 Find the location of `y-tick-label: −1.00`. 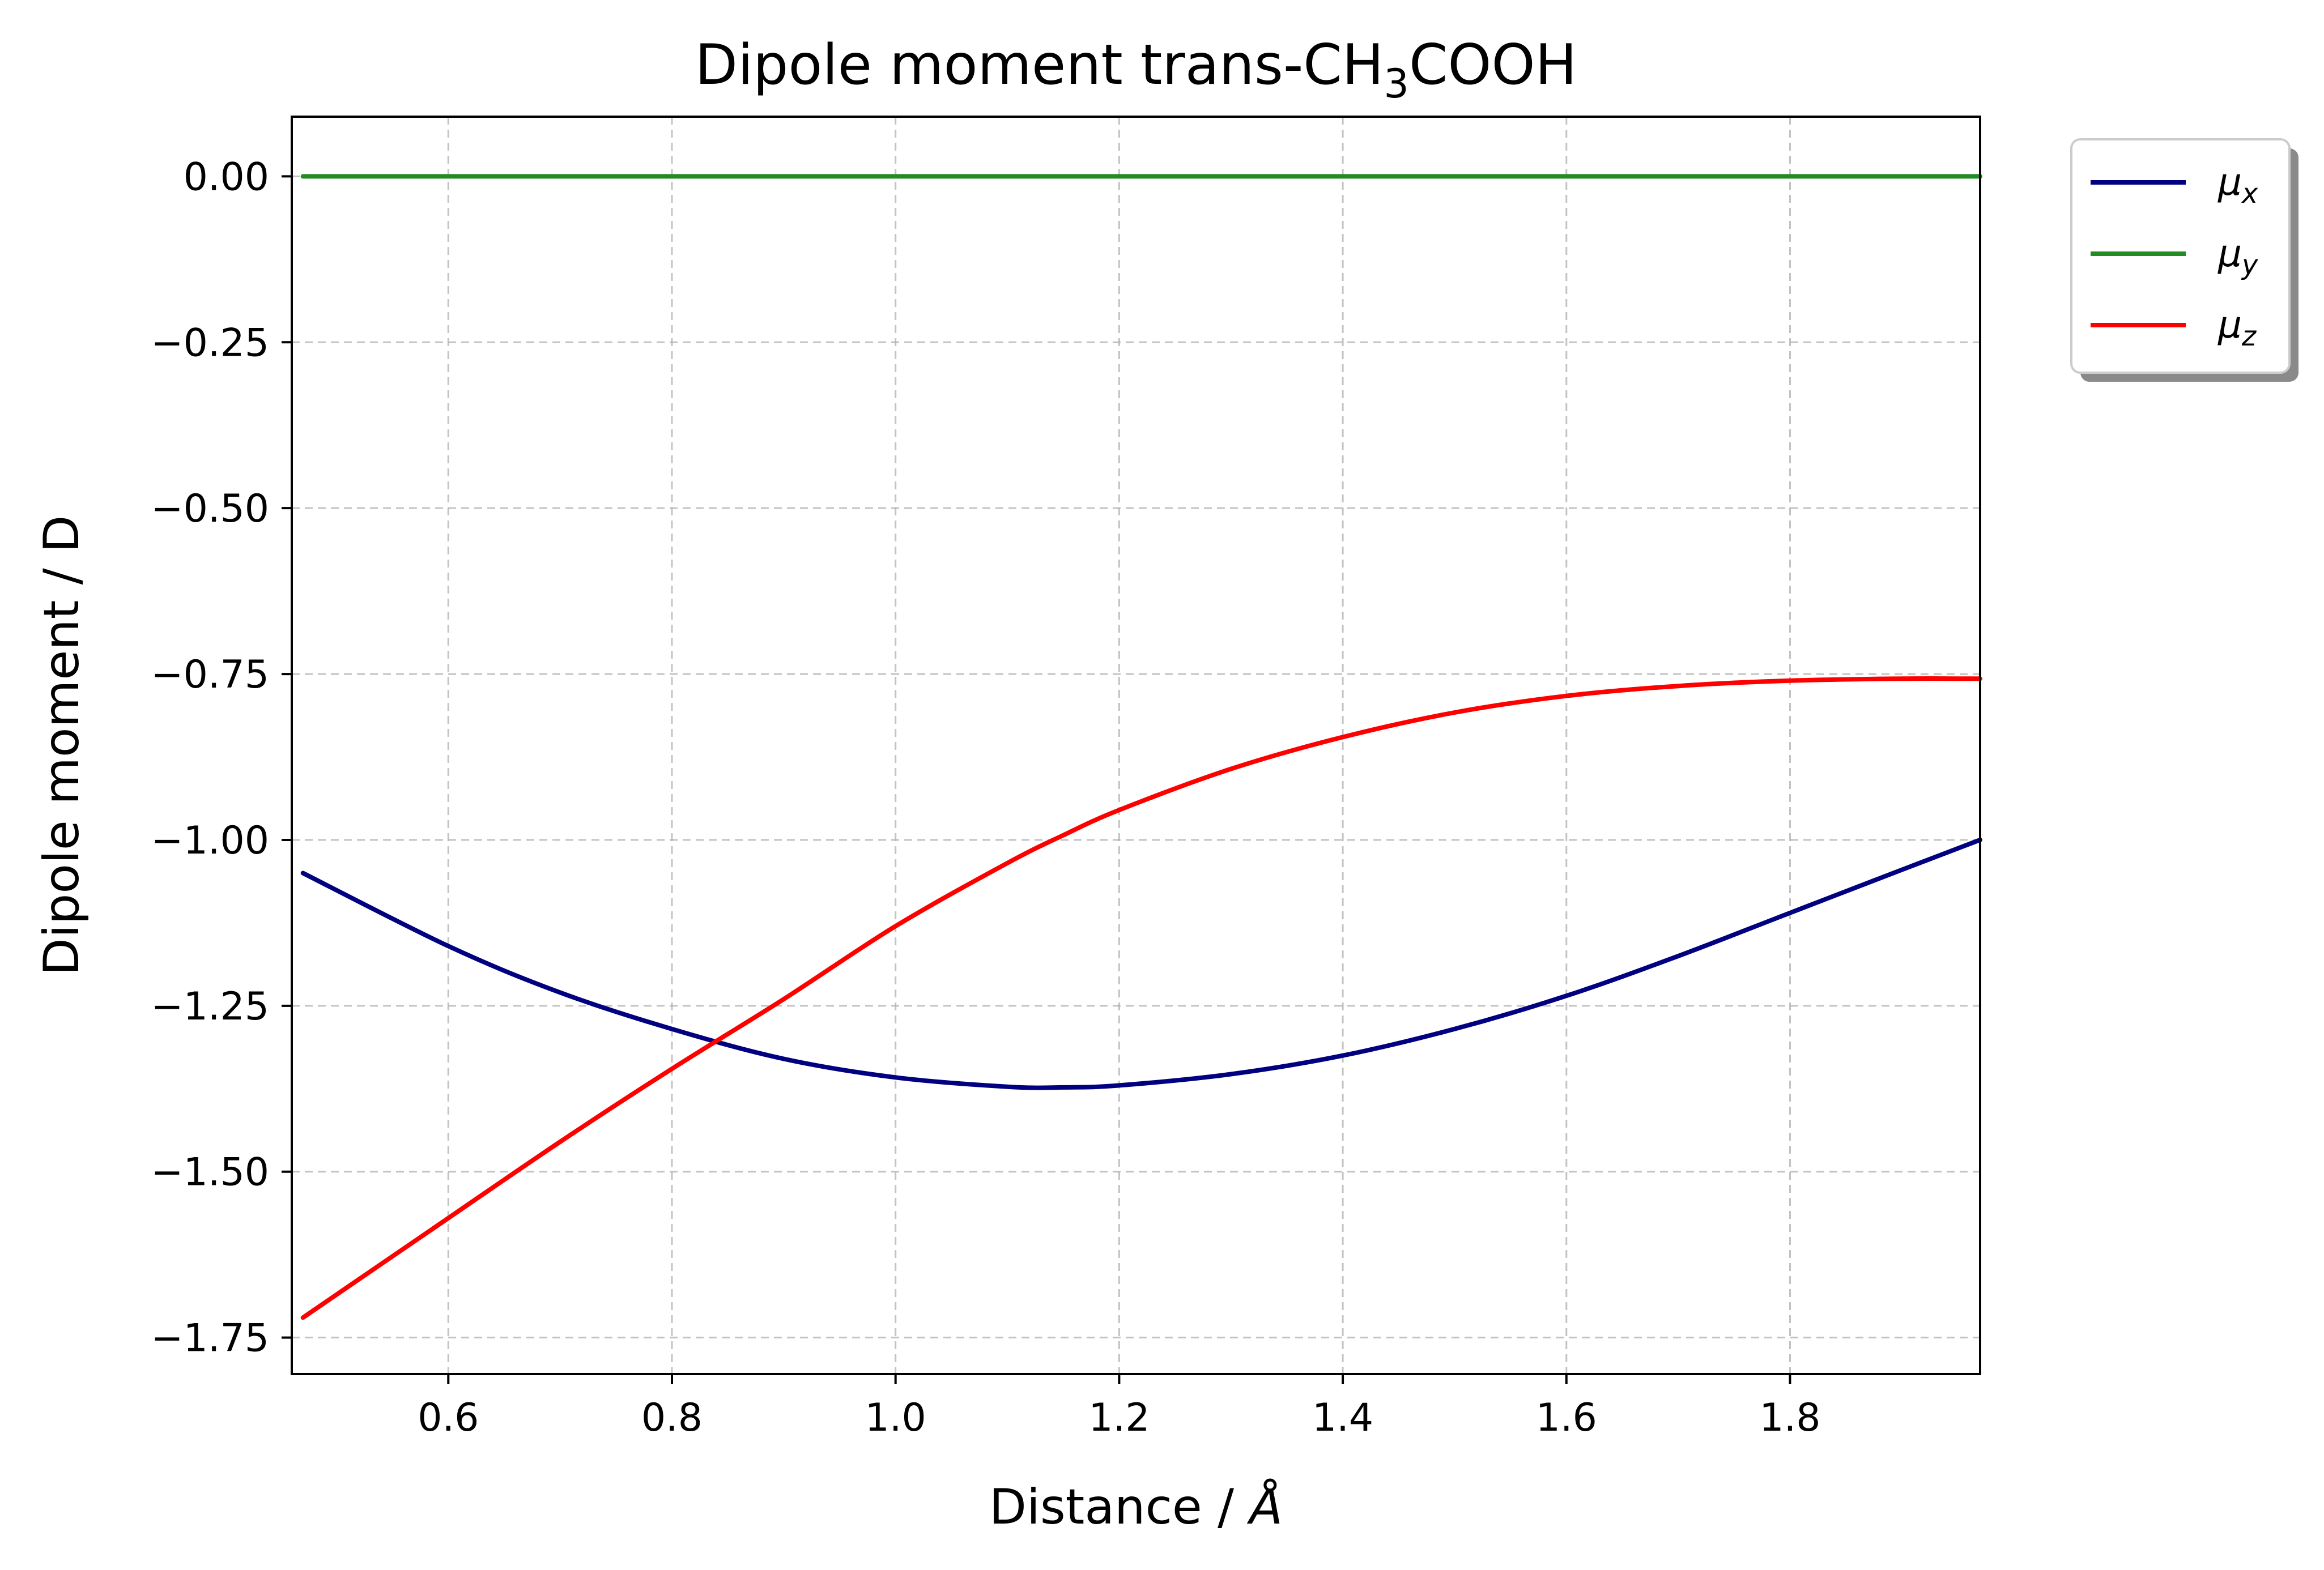

y-tick-label: −1.00 is located at coordinates (210, 841).